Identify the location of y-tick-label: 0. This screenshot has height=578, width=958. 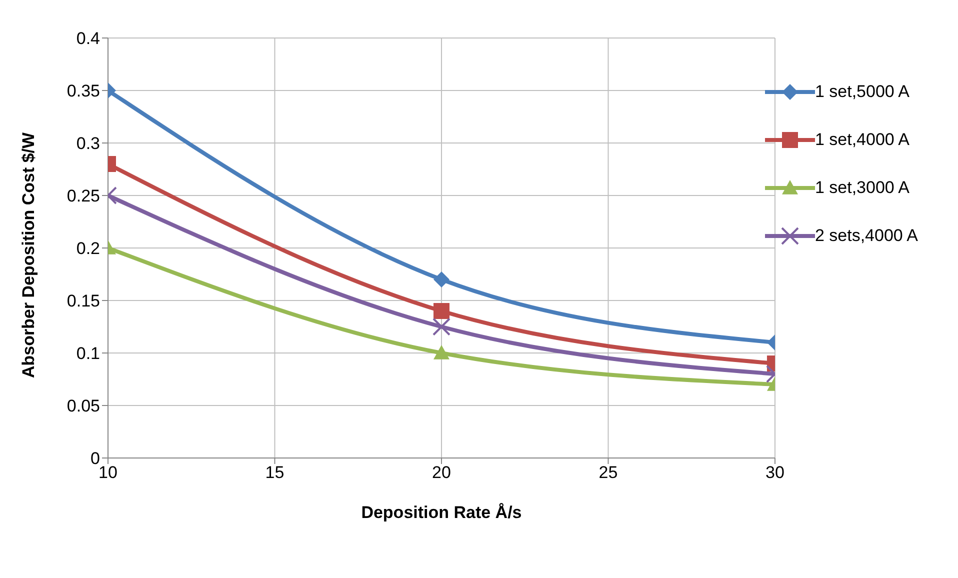
(95, 458).